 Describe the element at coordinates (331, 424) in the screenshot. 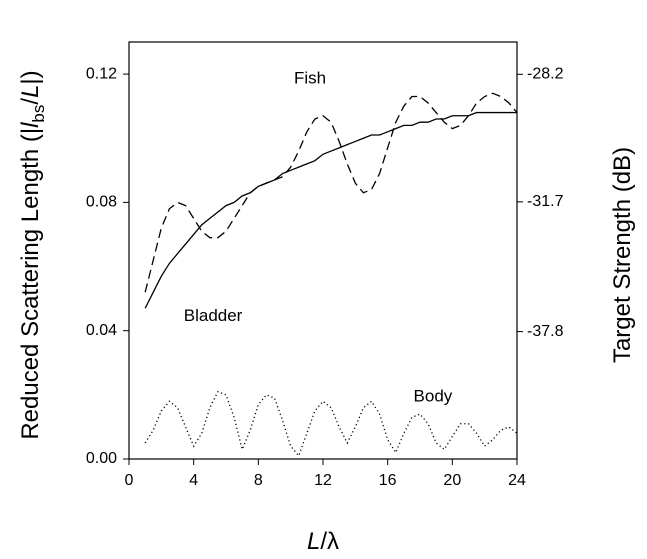

I see `series-line` at that location.